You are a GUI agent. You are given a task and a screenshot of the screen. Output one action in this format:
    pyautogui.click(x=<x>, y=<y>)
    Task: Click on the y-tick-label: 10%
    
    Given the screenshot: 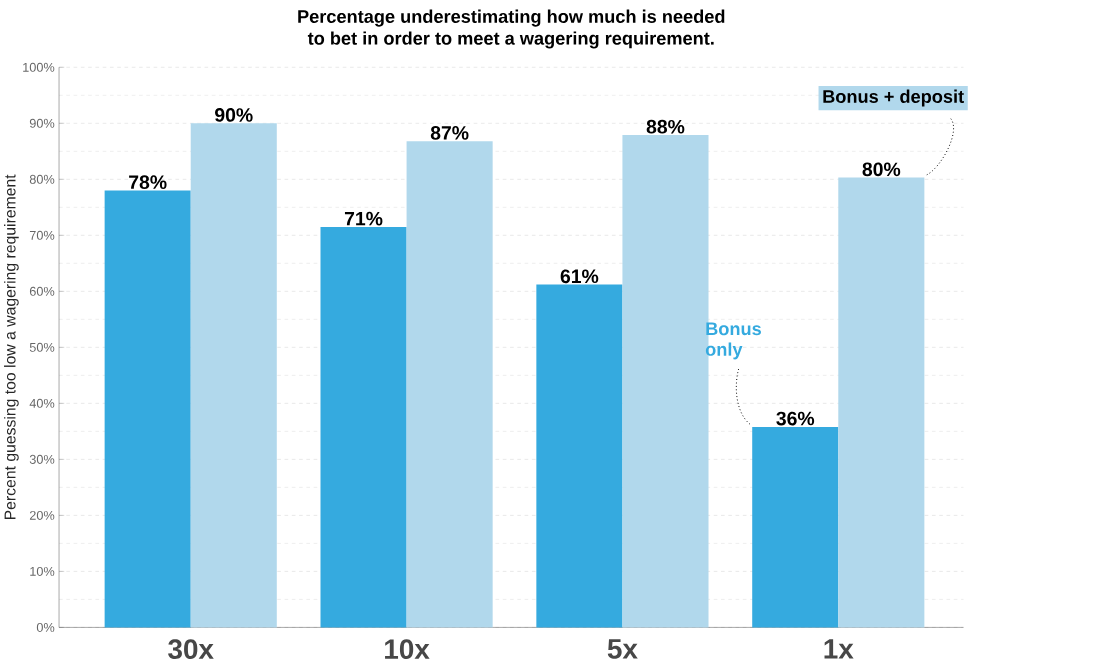 What is the action you would take?
    pyautogui.click(x=42, y=571)
    